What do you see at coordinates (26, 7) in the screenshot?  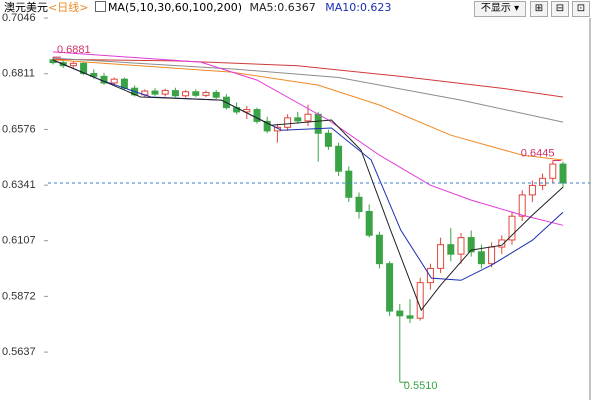 I see `chart-title: 澳元美元` at bounding box center [26, 7].